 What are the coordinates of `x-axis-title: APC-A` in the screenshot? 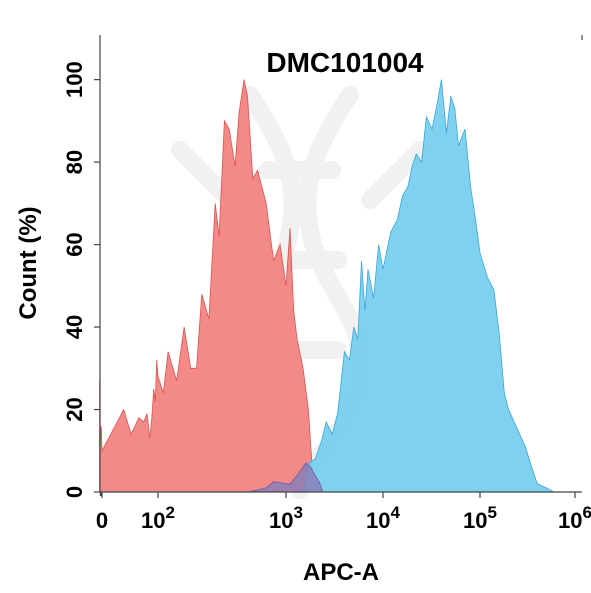 It's located at (341, 572).